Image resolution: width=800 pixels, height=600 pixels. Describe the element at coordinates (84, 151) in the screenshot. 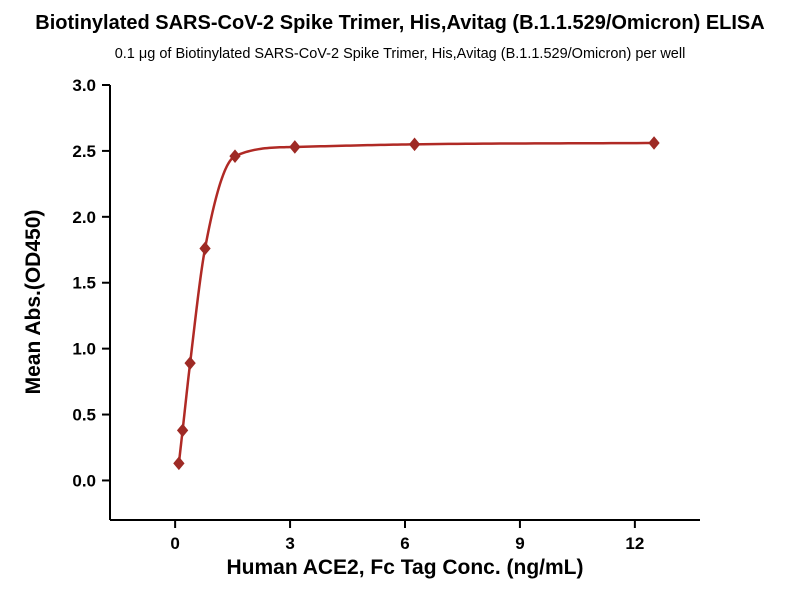

I see `y-tick-label: 2.5` at that location.